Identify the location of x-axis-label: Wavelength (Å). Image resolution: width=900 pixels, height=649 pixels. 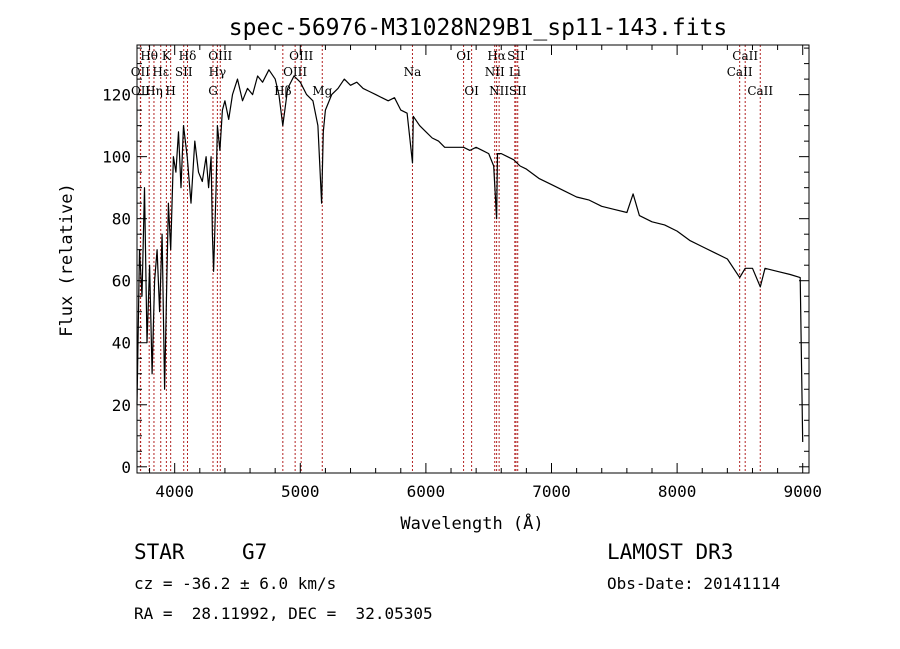
(471, 523).